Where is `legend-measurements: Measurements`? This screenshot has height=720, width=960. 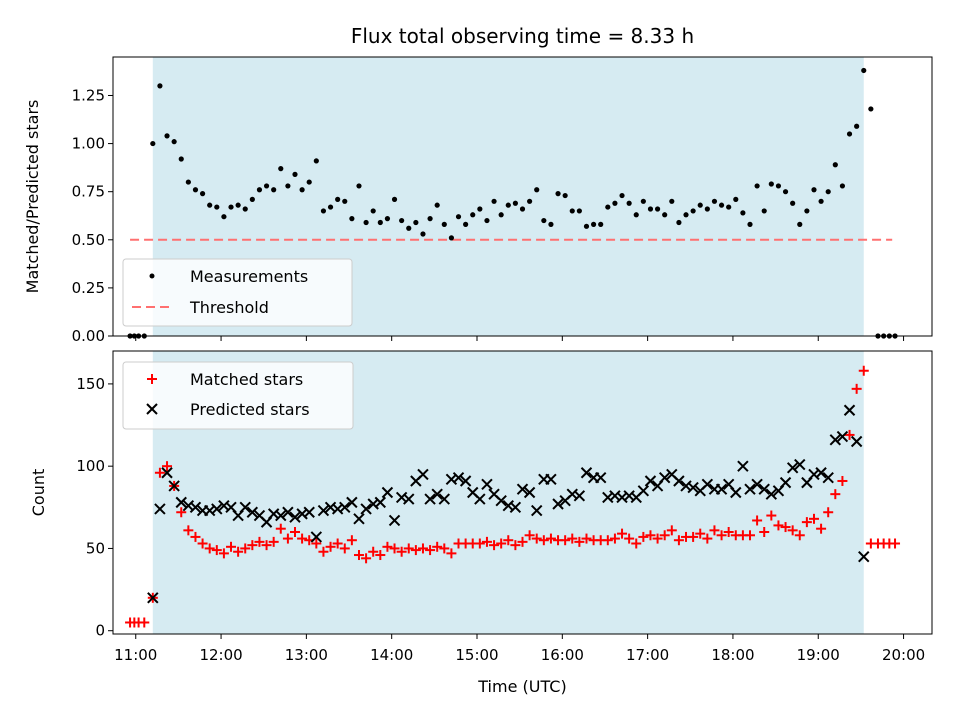 legend-measurements: Measurements is located at coordinates (249, 276).